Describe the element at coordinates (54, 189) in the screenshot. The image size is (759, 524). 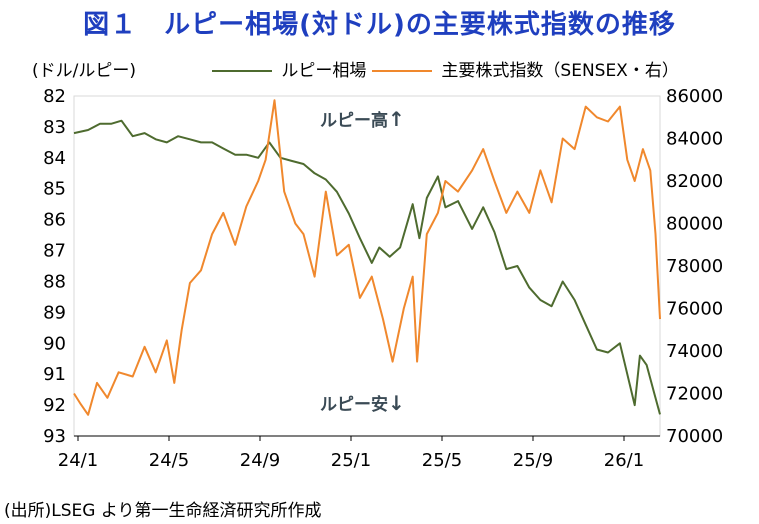
I see `y-left-tick-label: 85` at that location.